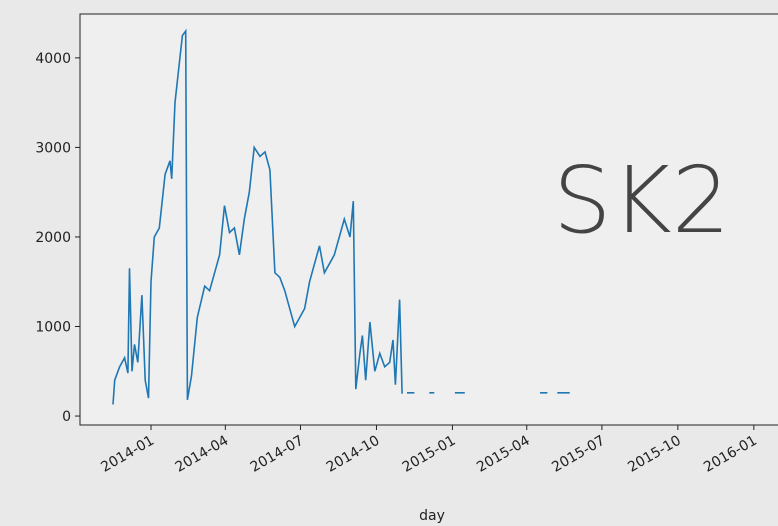  Describe the element at coordinates (730, 454) in the screenshot. I see `x-tick-label: 2016-01` at that location.